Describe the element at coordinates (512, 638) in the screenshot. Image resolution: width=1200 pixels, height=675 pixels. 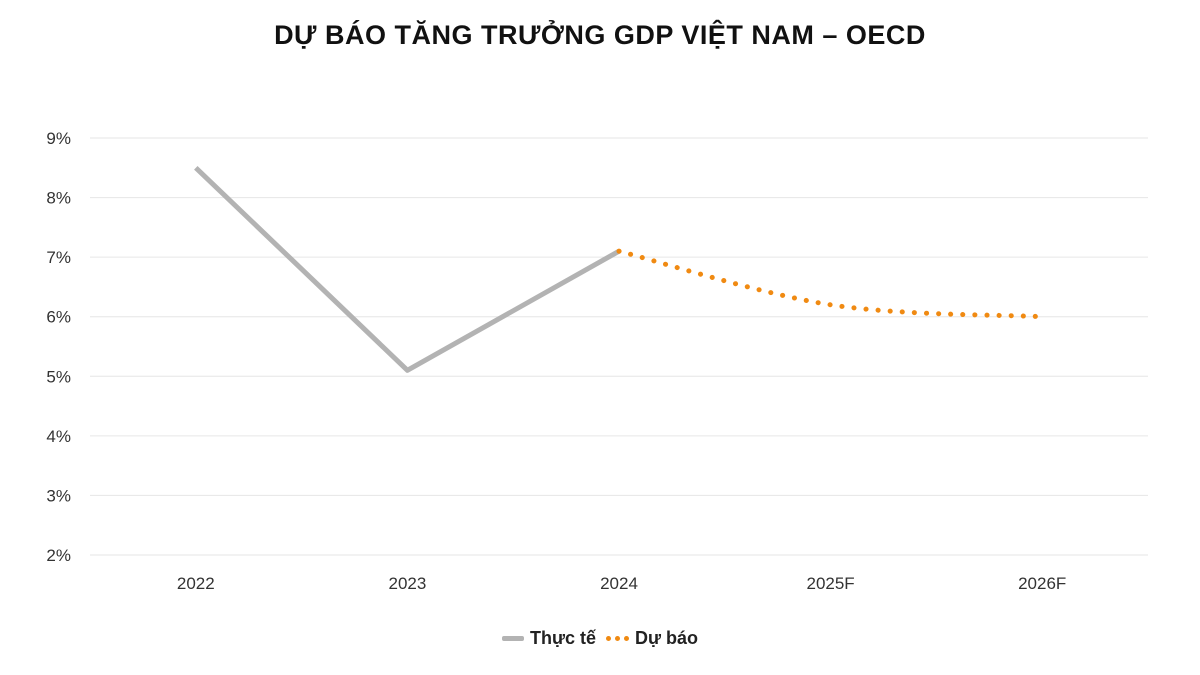
I see `legend-swatch-actual` at that location.